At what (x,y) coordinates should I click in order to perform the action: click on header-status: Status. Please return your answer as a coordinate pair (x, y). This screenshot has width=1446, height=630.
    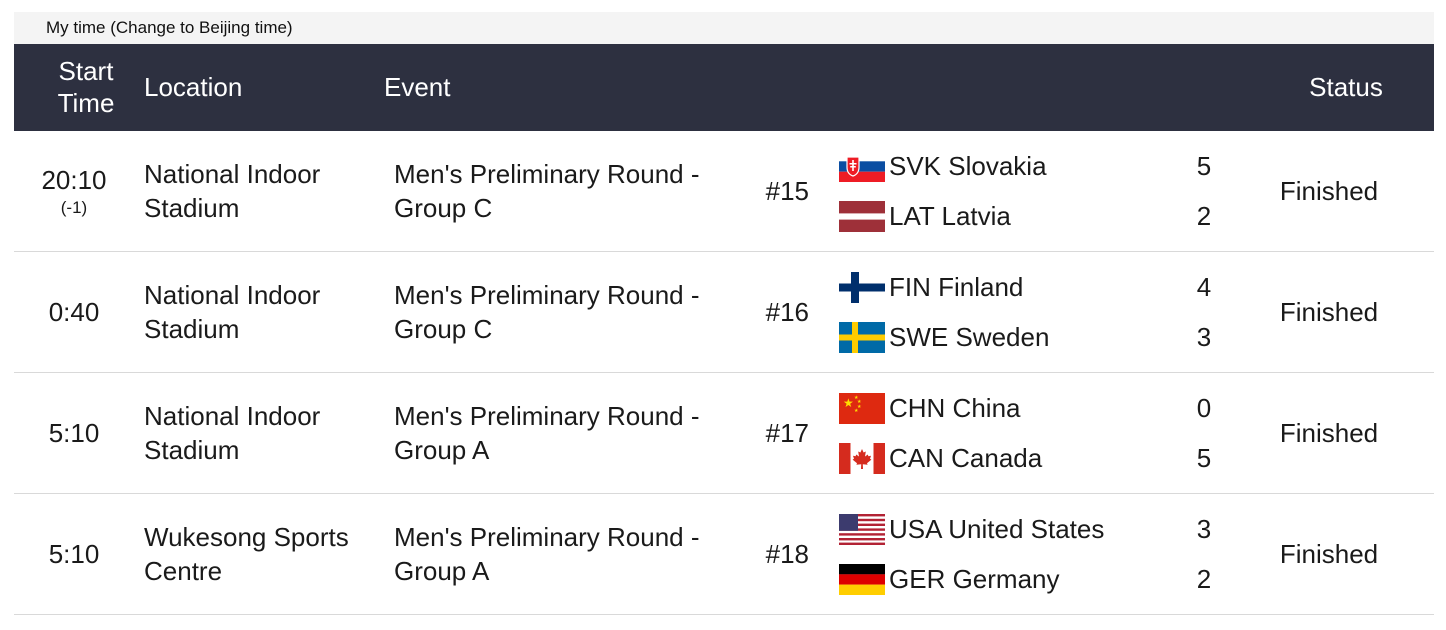
    Looking at the image, I should click on (1346, 87).